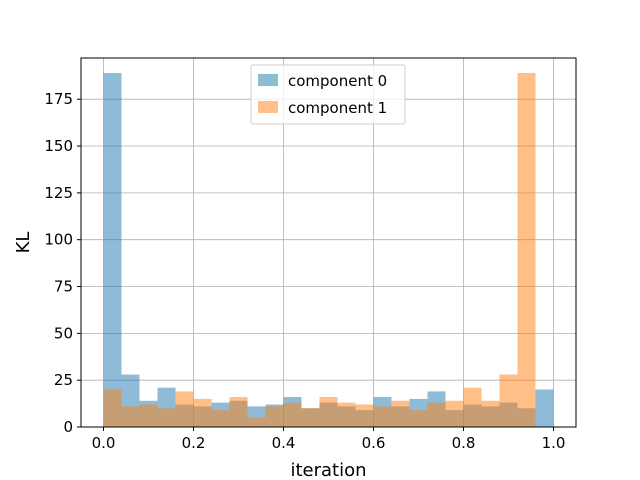 This screenshot has height=480, width=640. I want to click on x-tick-label: 0.6, so click(374, 443).